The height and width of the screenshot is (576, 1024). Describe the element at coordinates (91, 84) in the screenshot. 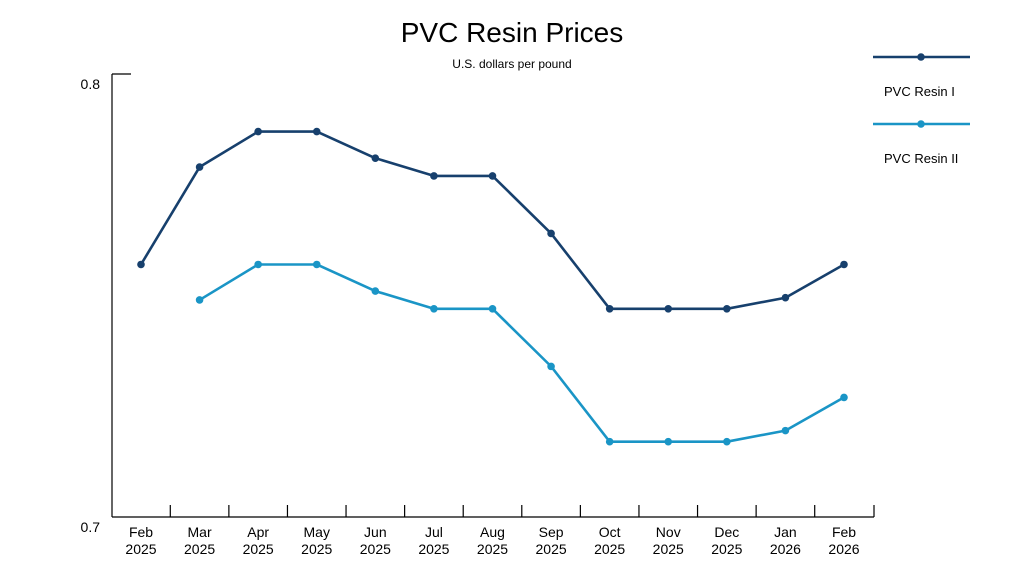

I see `y-tick-label-top: 0.8` at that location.